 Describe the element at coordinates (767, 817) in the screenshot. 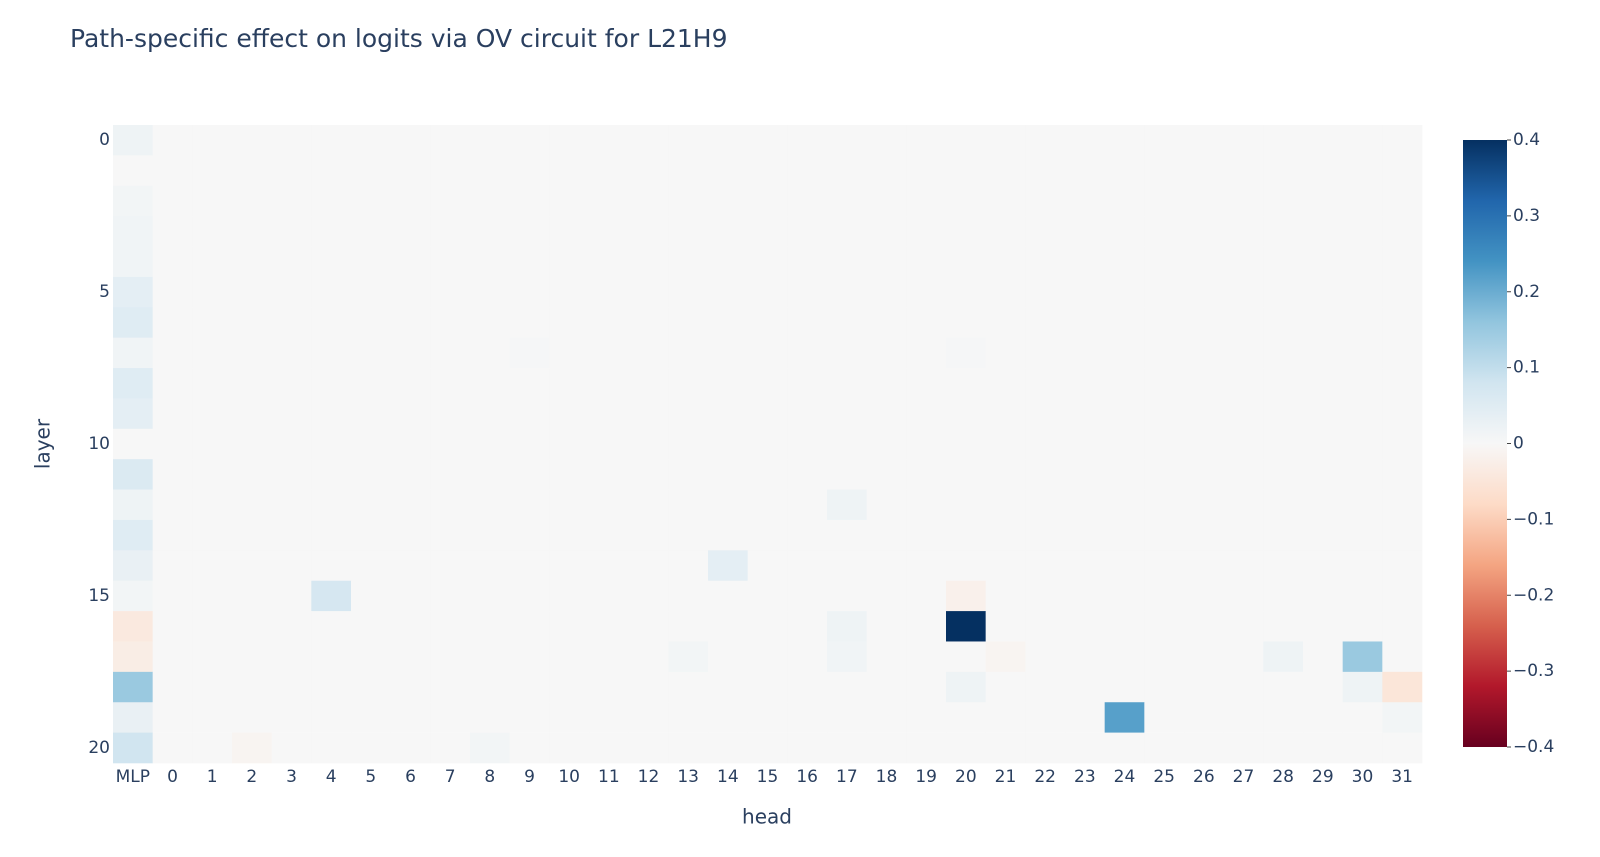

I see `x-axis-title: head` at that location.